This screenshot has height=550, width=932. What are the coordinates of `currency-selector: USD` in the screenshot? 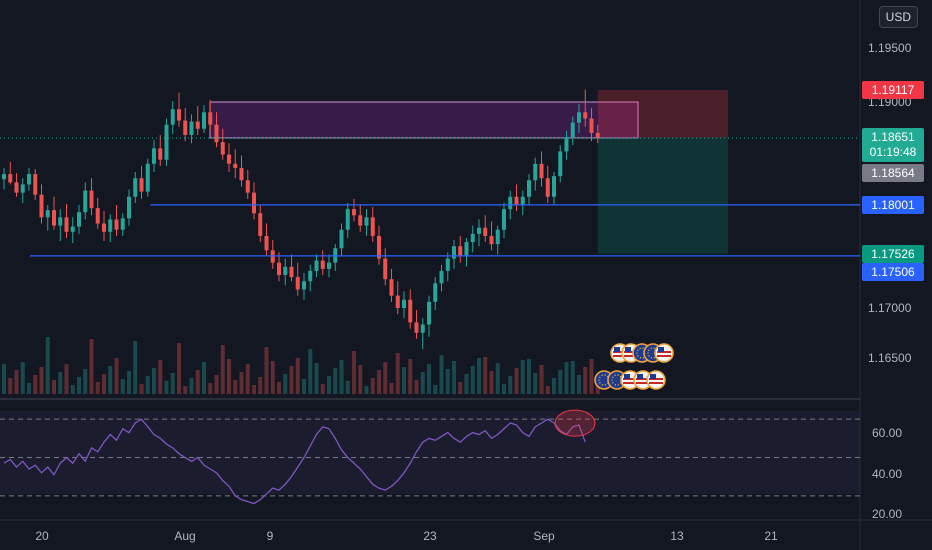 It's located at (898, 17).